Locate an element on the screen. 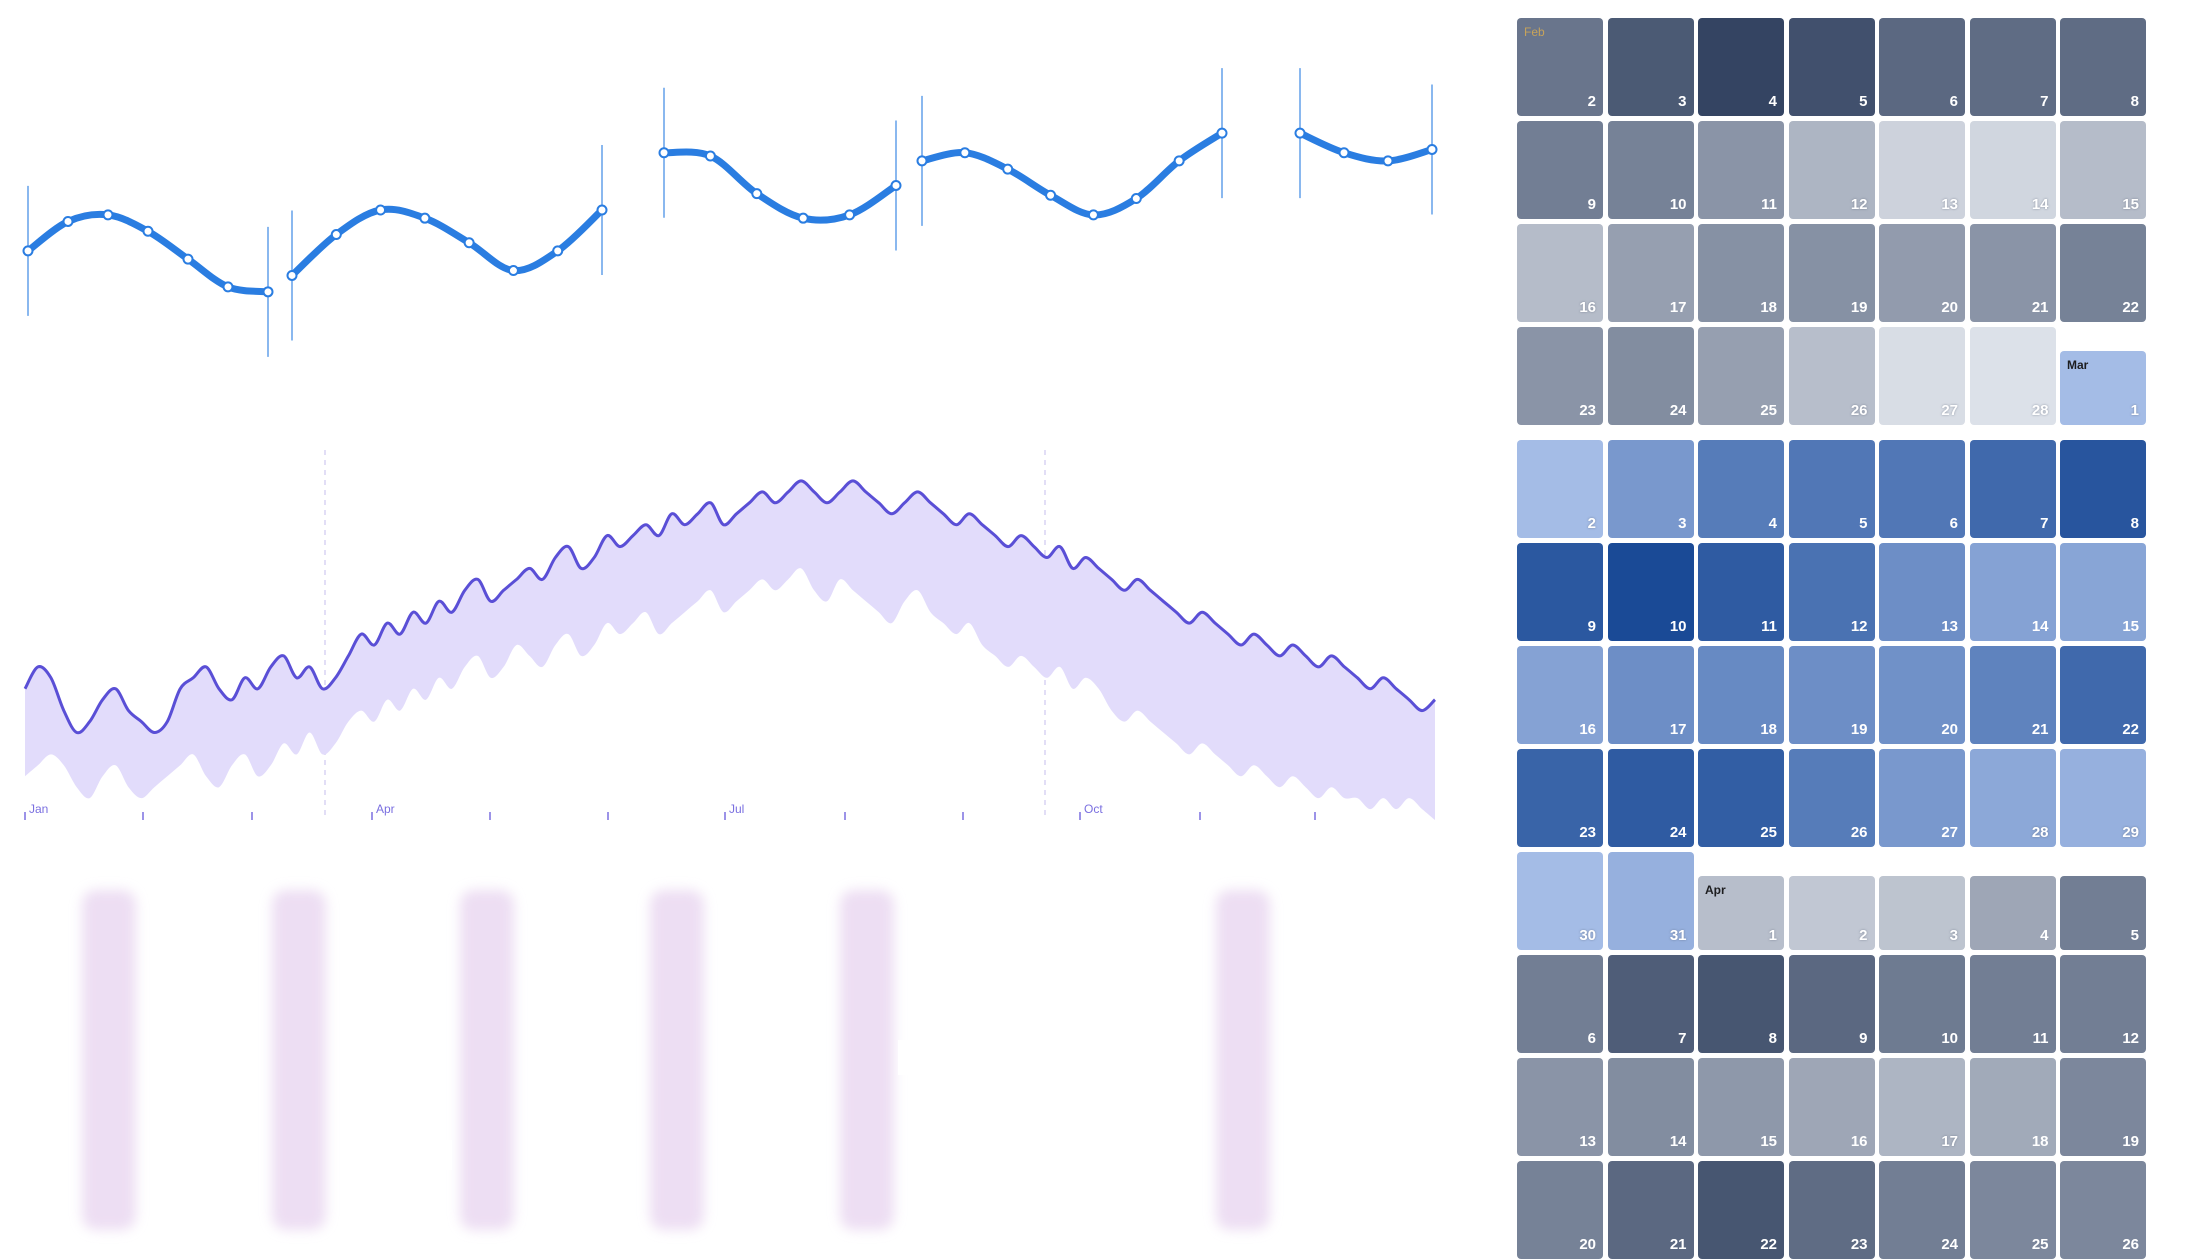  calendar-day-cell: 31 is located at coordinates (1650, 901).